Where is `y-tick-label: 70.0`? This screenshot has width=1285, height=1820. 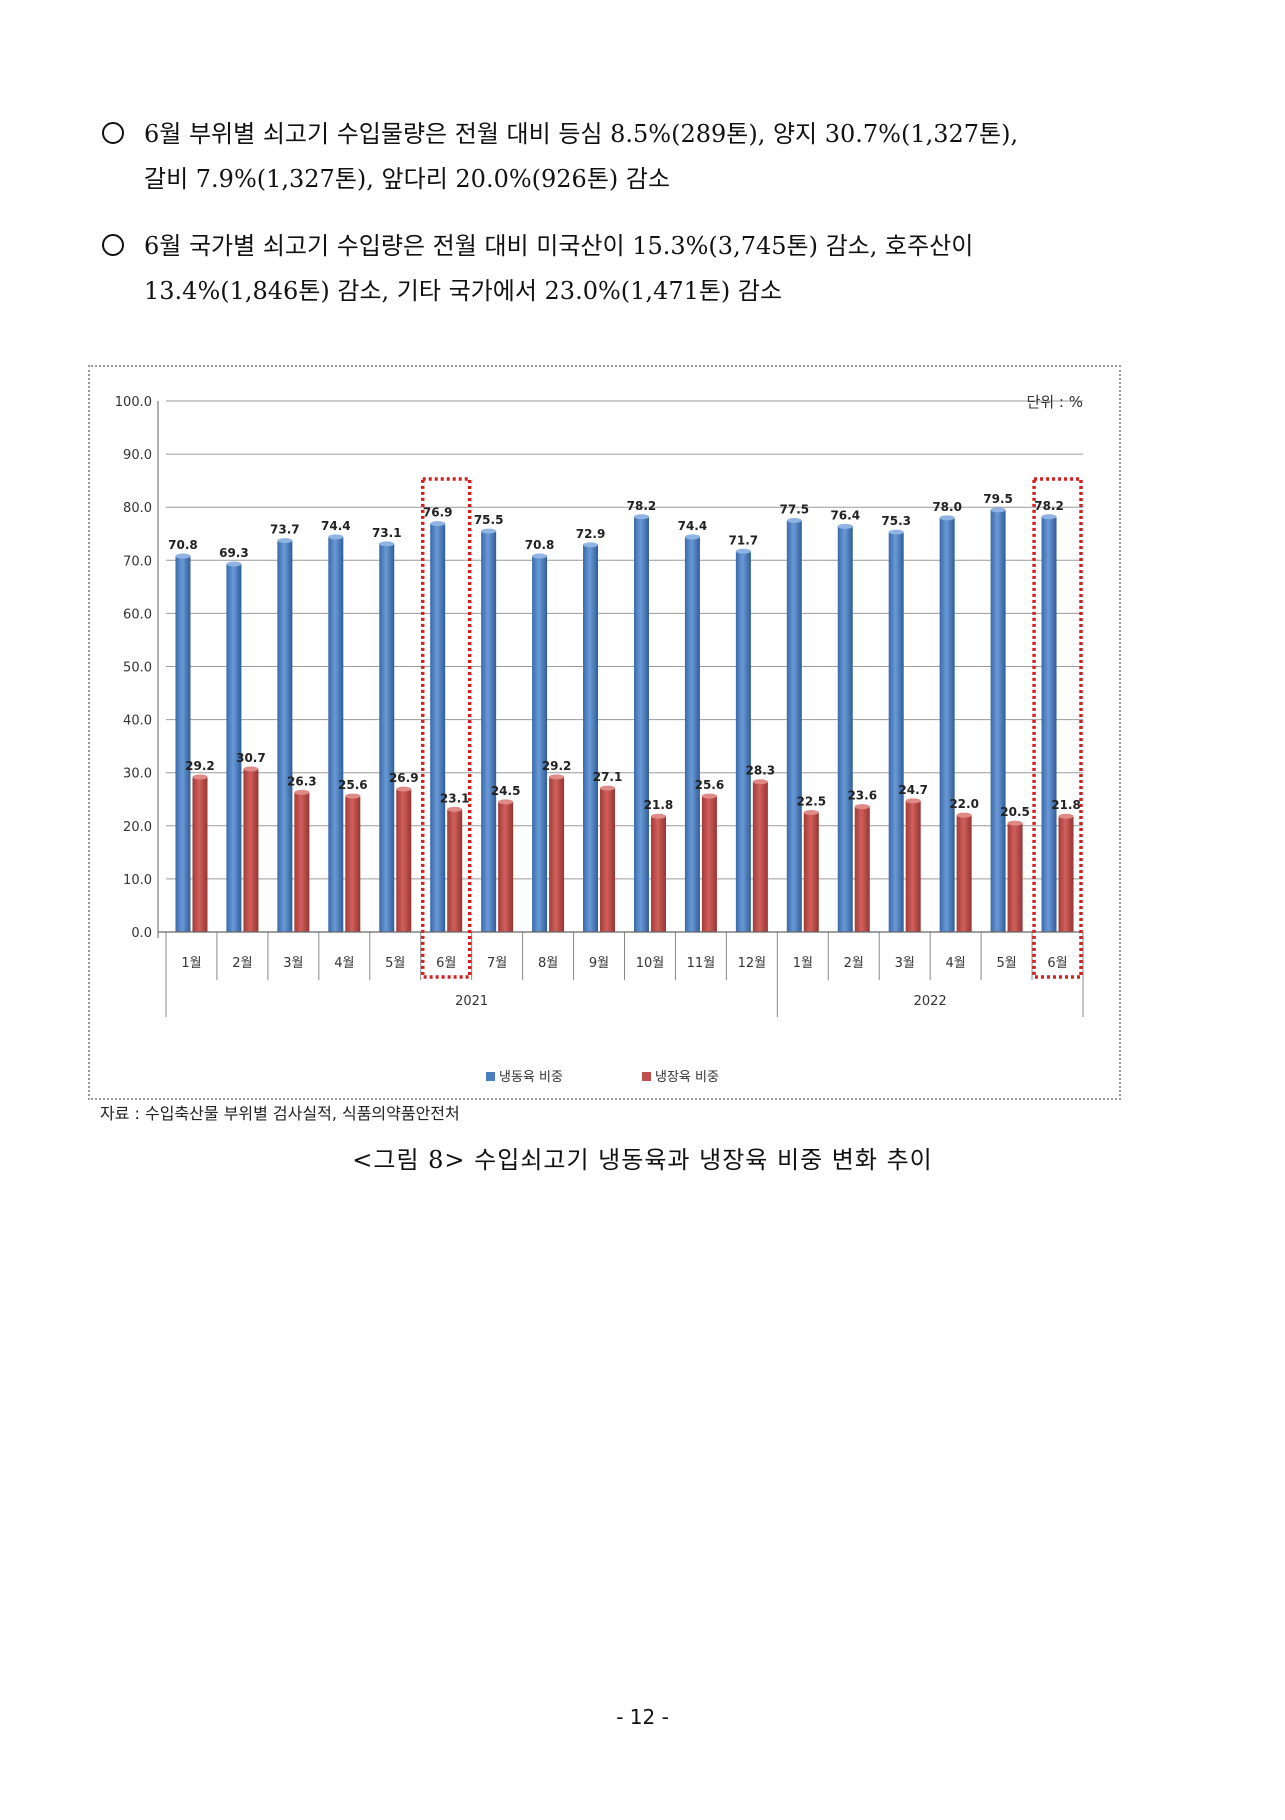 y-tick-label: 70.0 is located at coordinates (137, 561).